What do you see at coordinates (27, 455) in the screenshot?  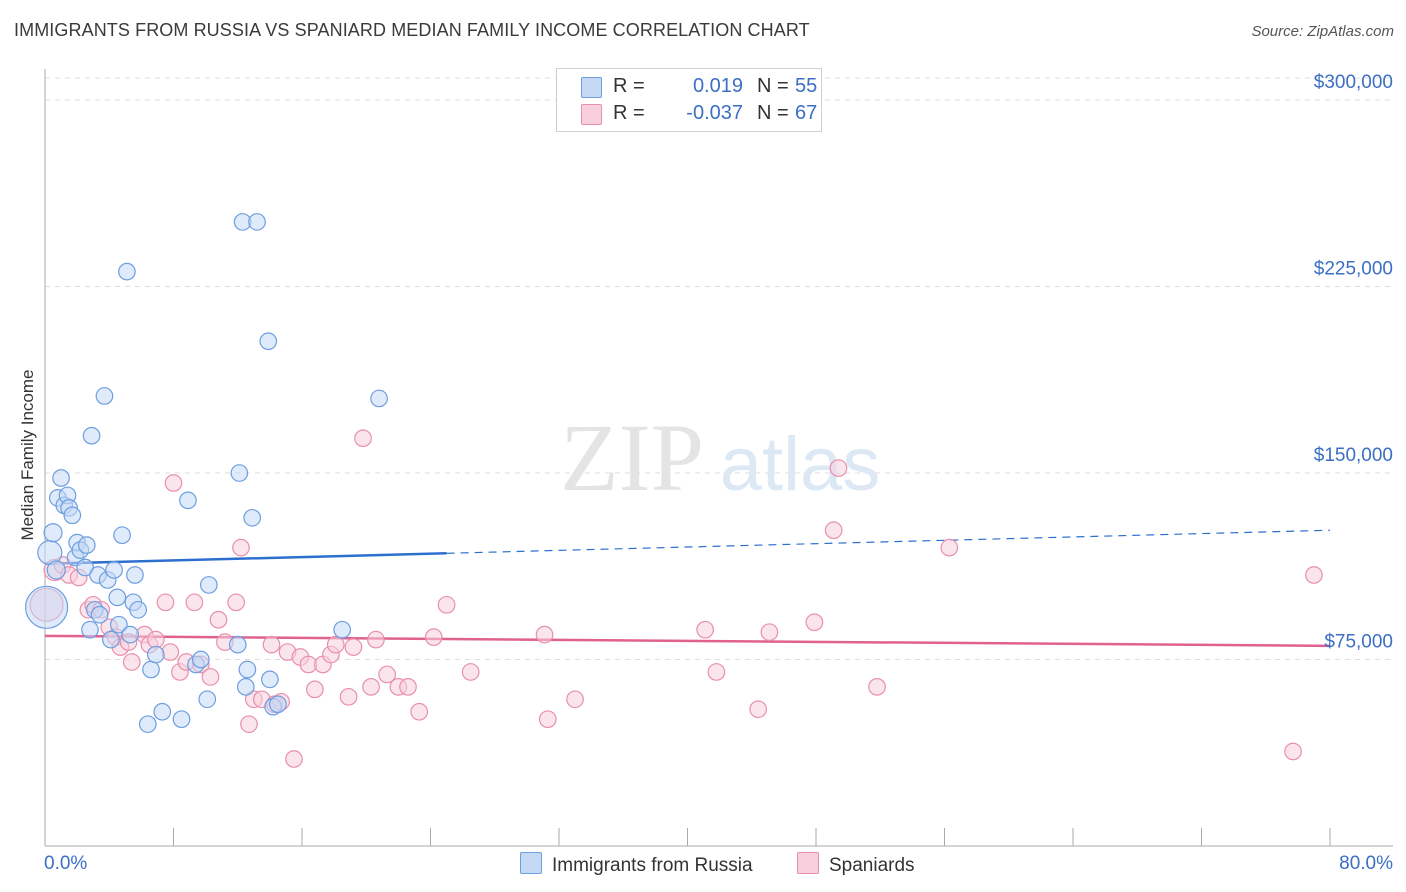 I see `y-axis-label: Median Family Income` at bounding box center [27, 455].